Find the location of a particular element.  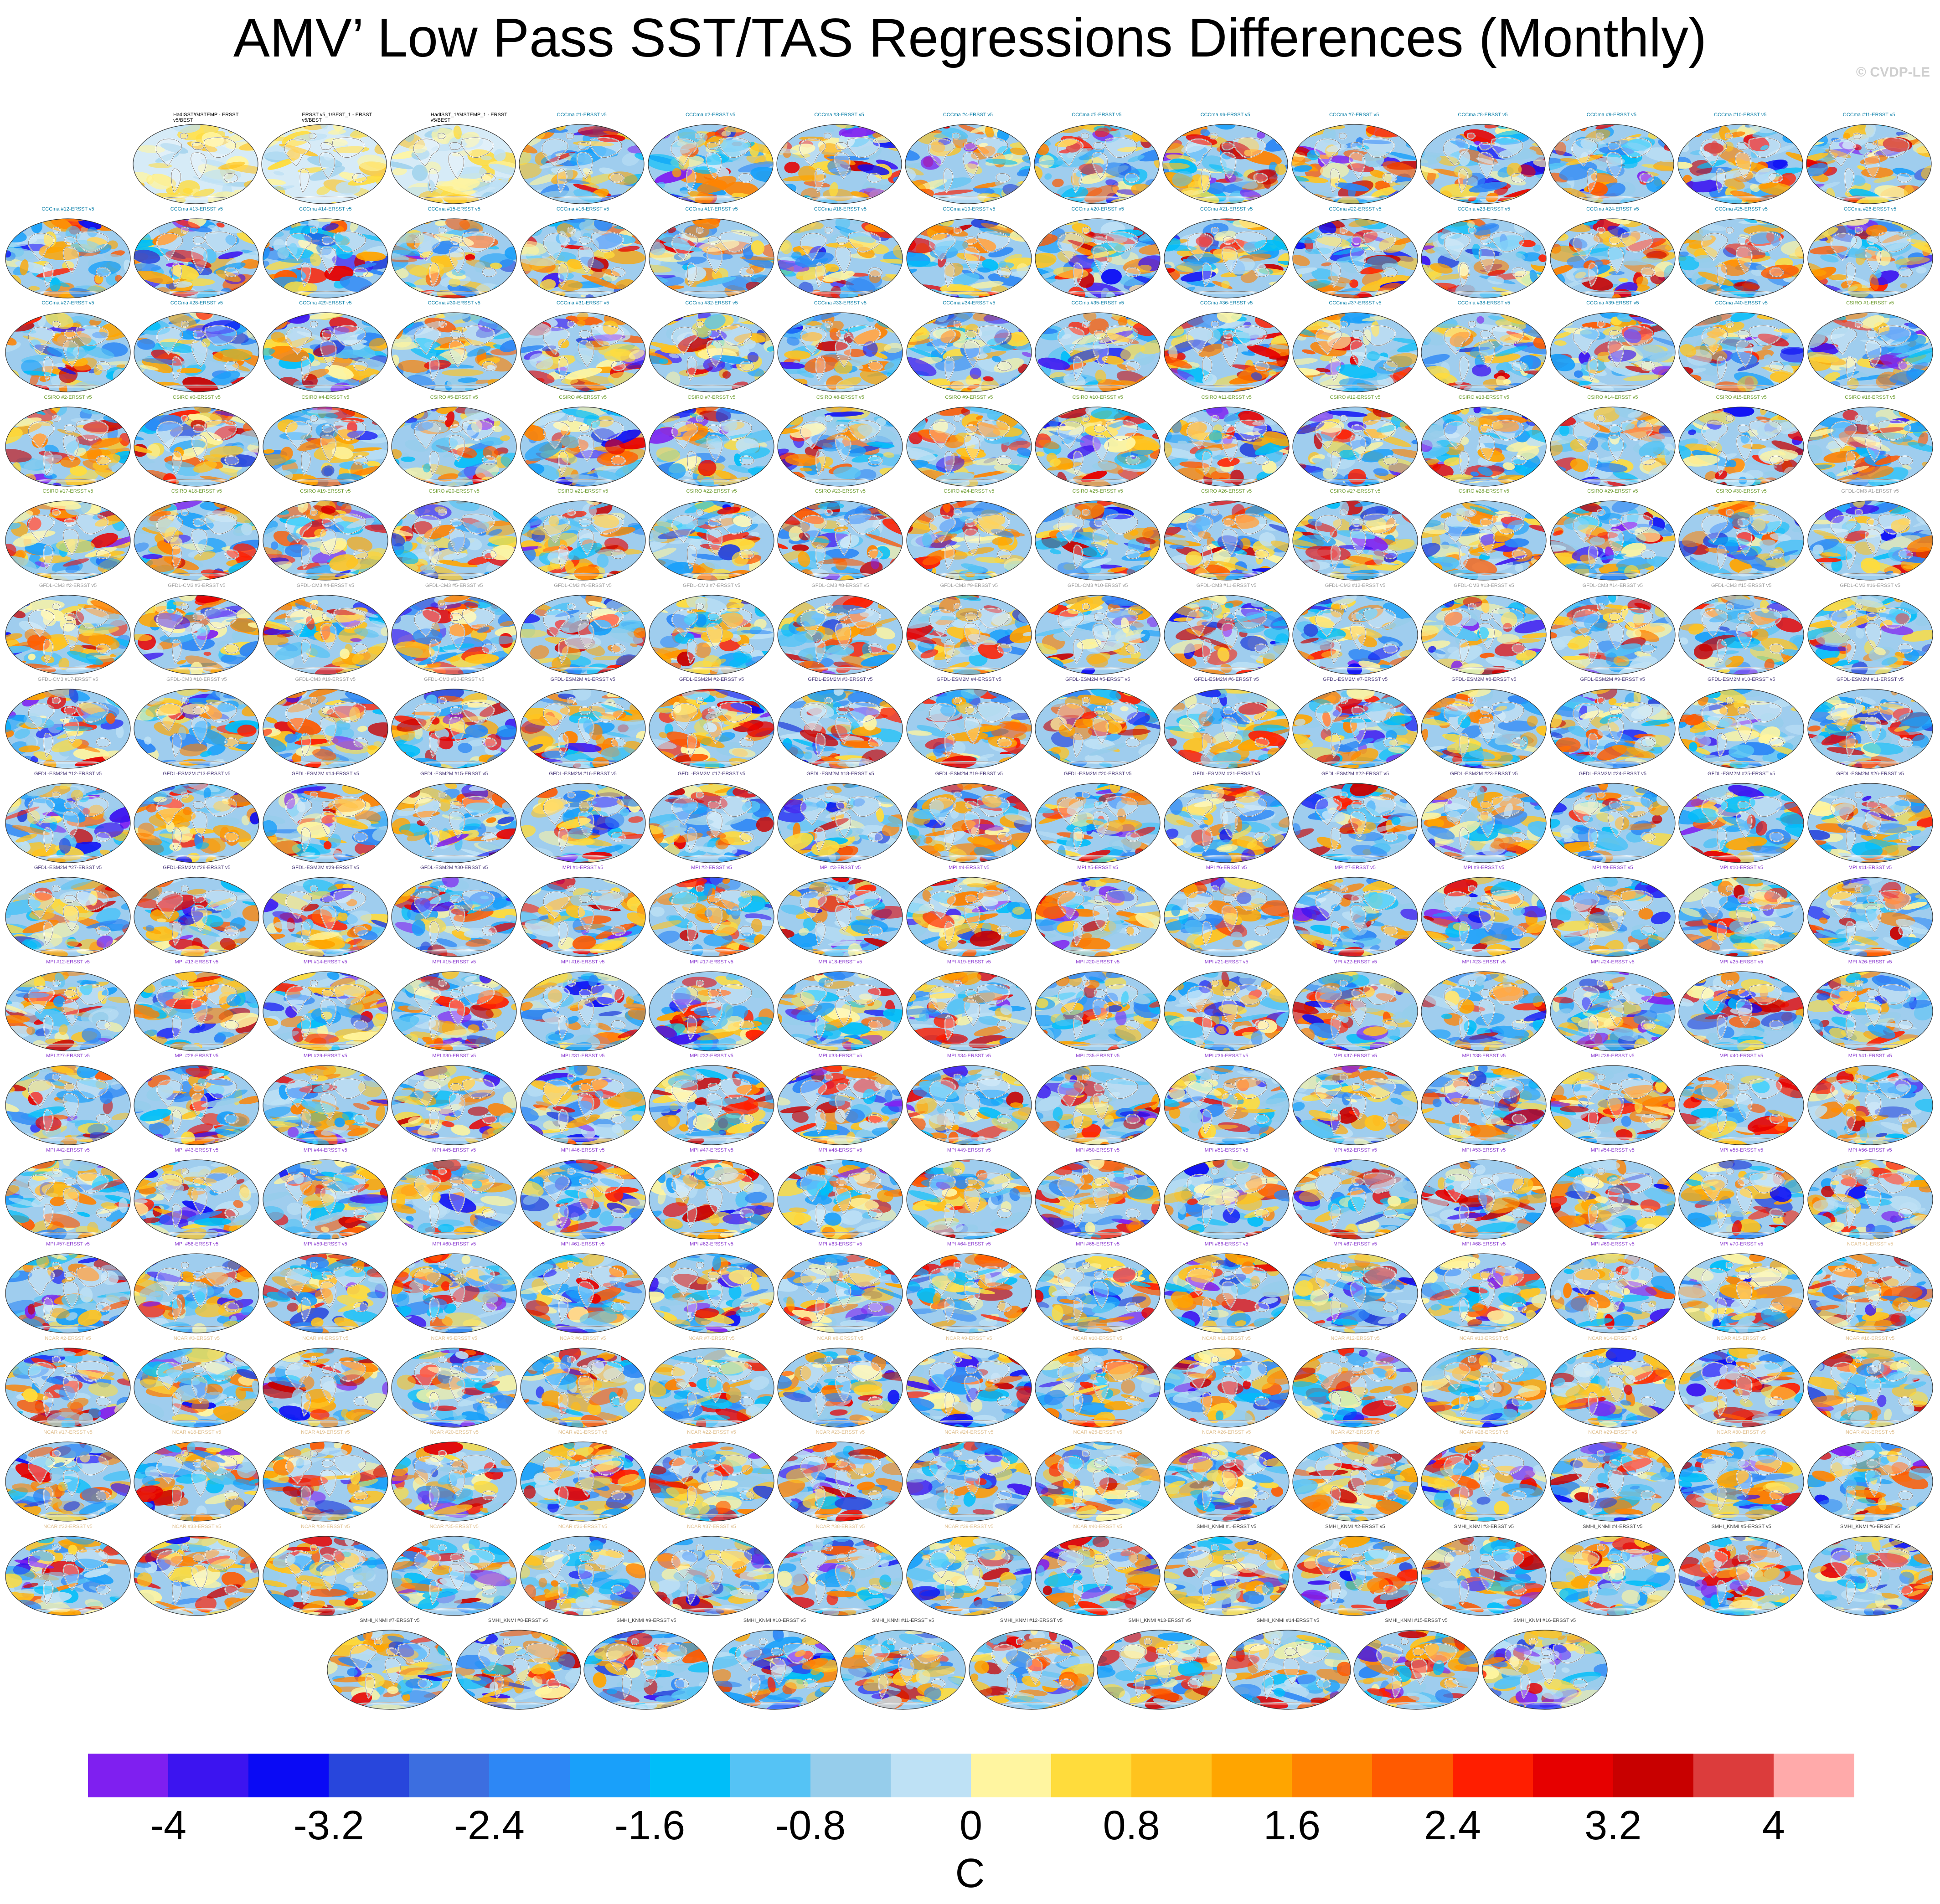

map-panel-title: GFDL-CM3 #11-ERSST v5 is located at coordinates (1226, 588).